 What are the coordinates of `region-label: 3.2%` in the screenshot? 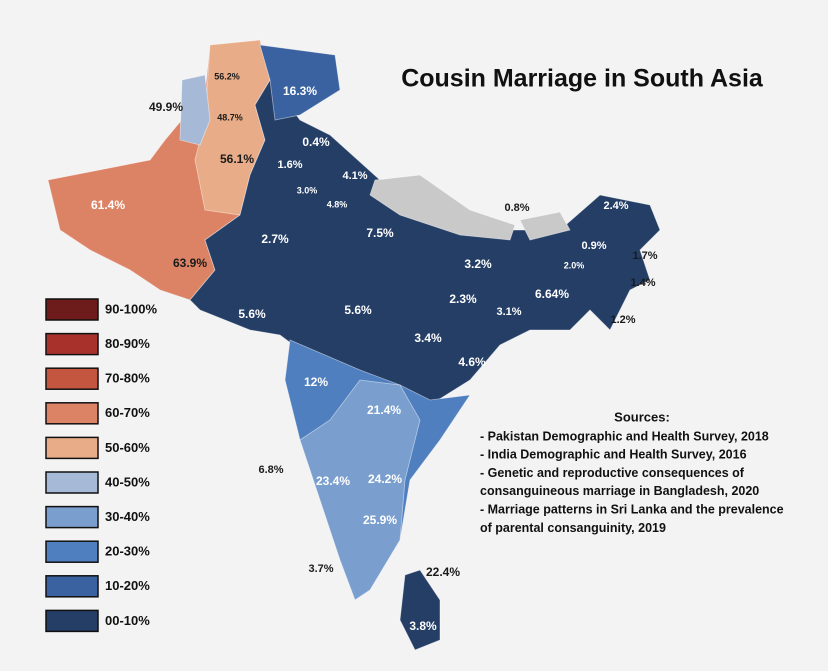 It's located at (478, 264).